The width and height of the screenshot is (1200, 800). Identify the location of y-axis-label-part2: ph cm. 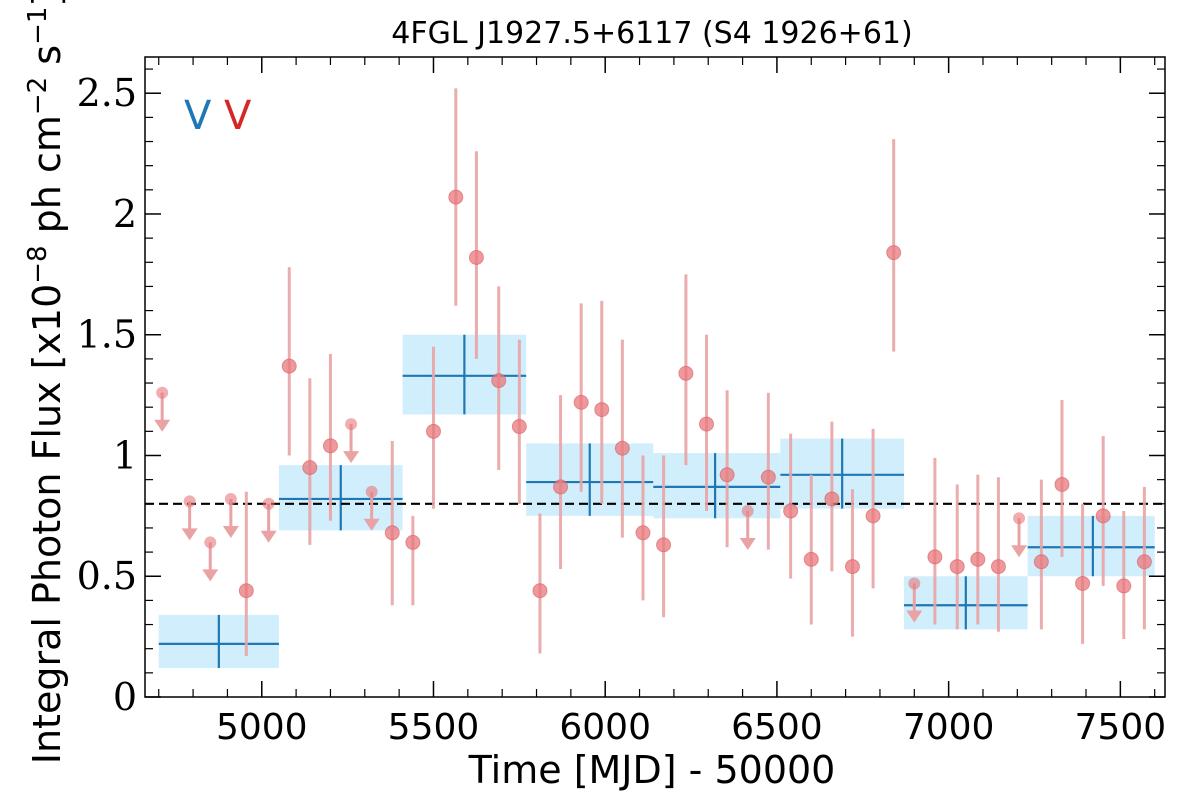
(47, 180).